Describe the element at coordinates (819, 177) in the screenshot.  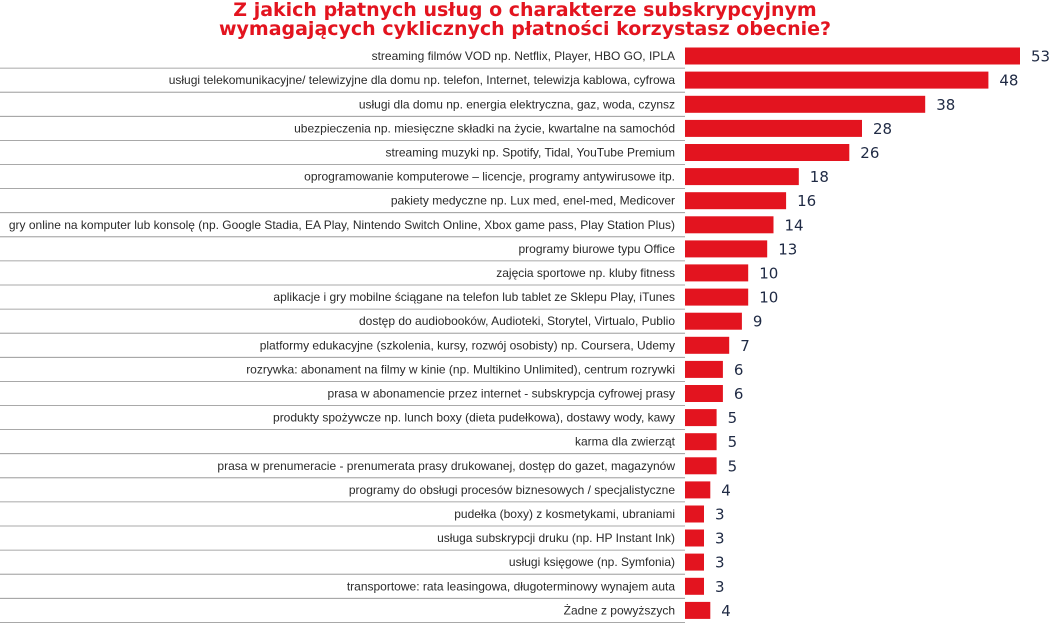
I see `value-label: 18` at that location.